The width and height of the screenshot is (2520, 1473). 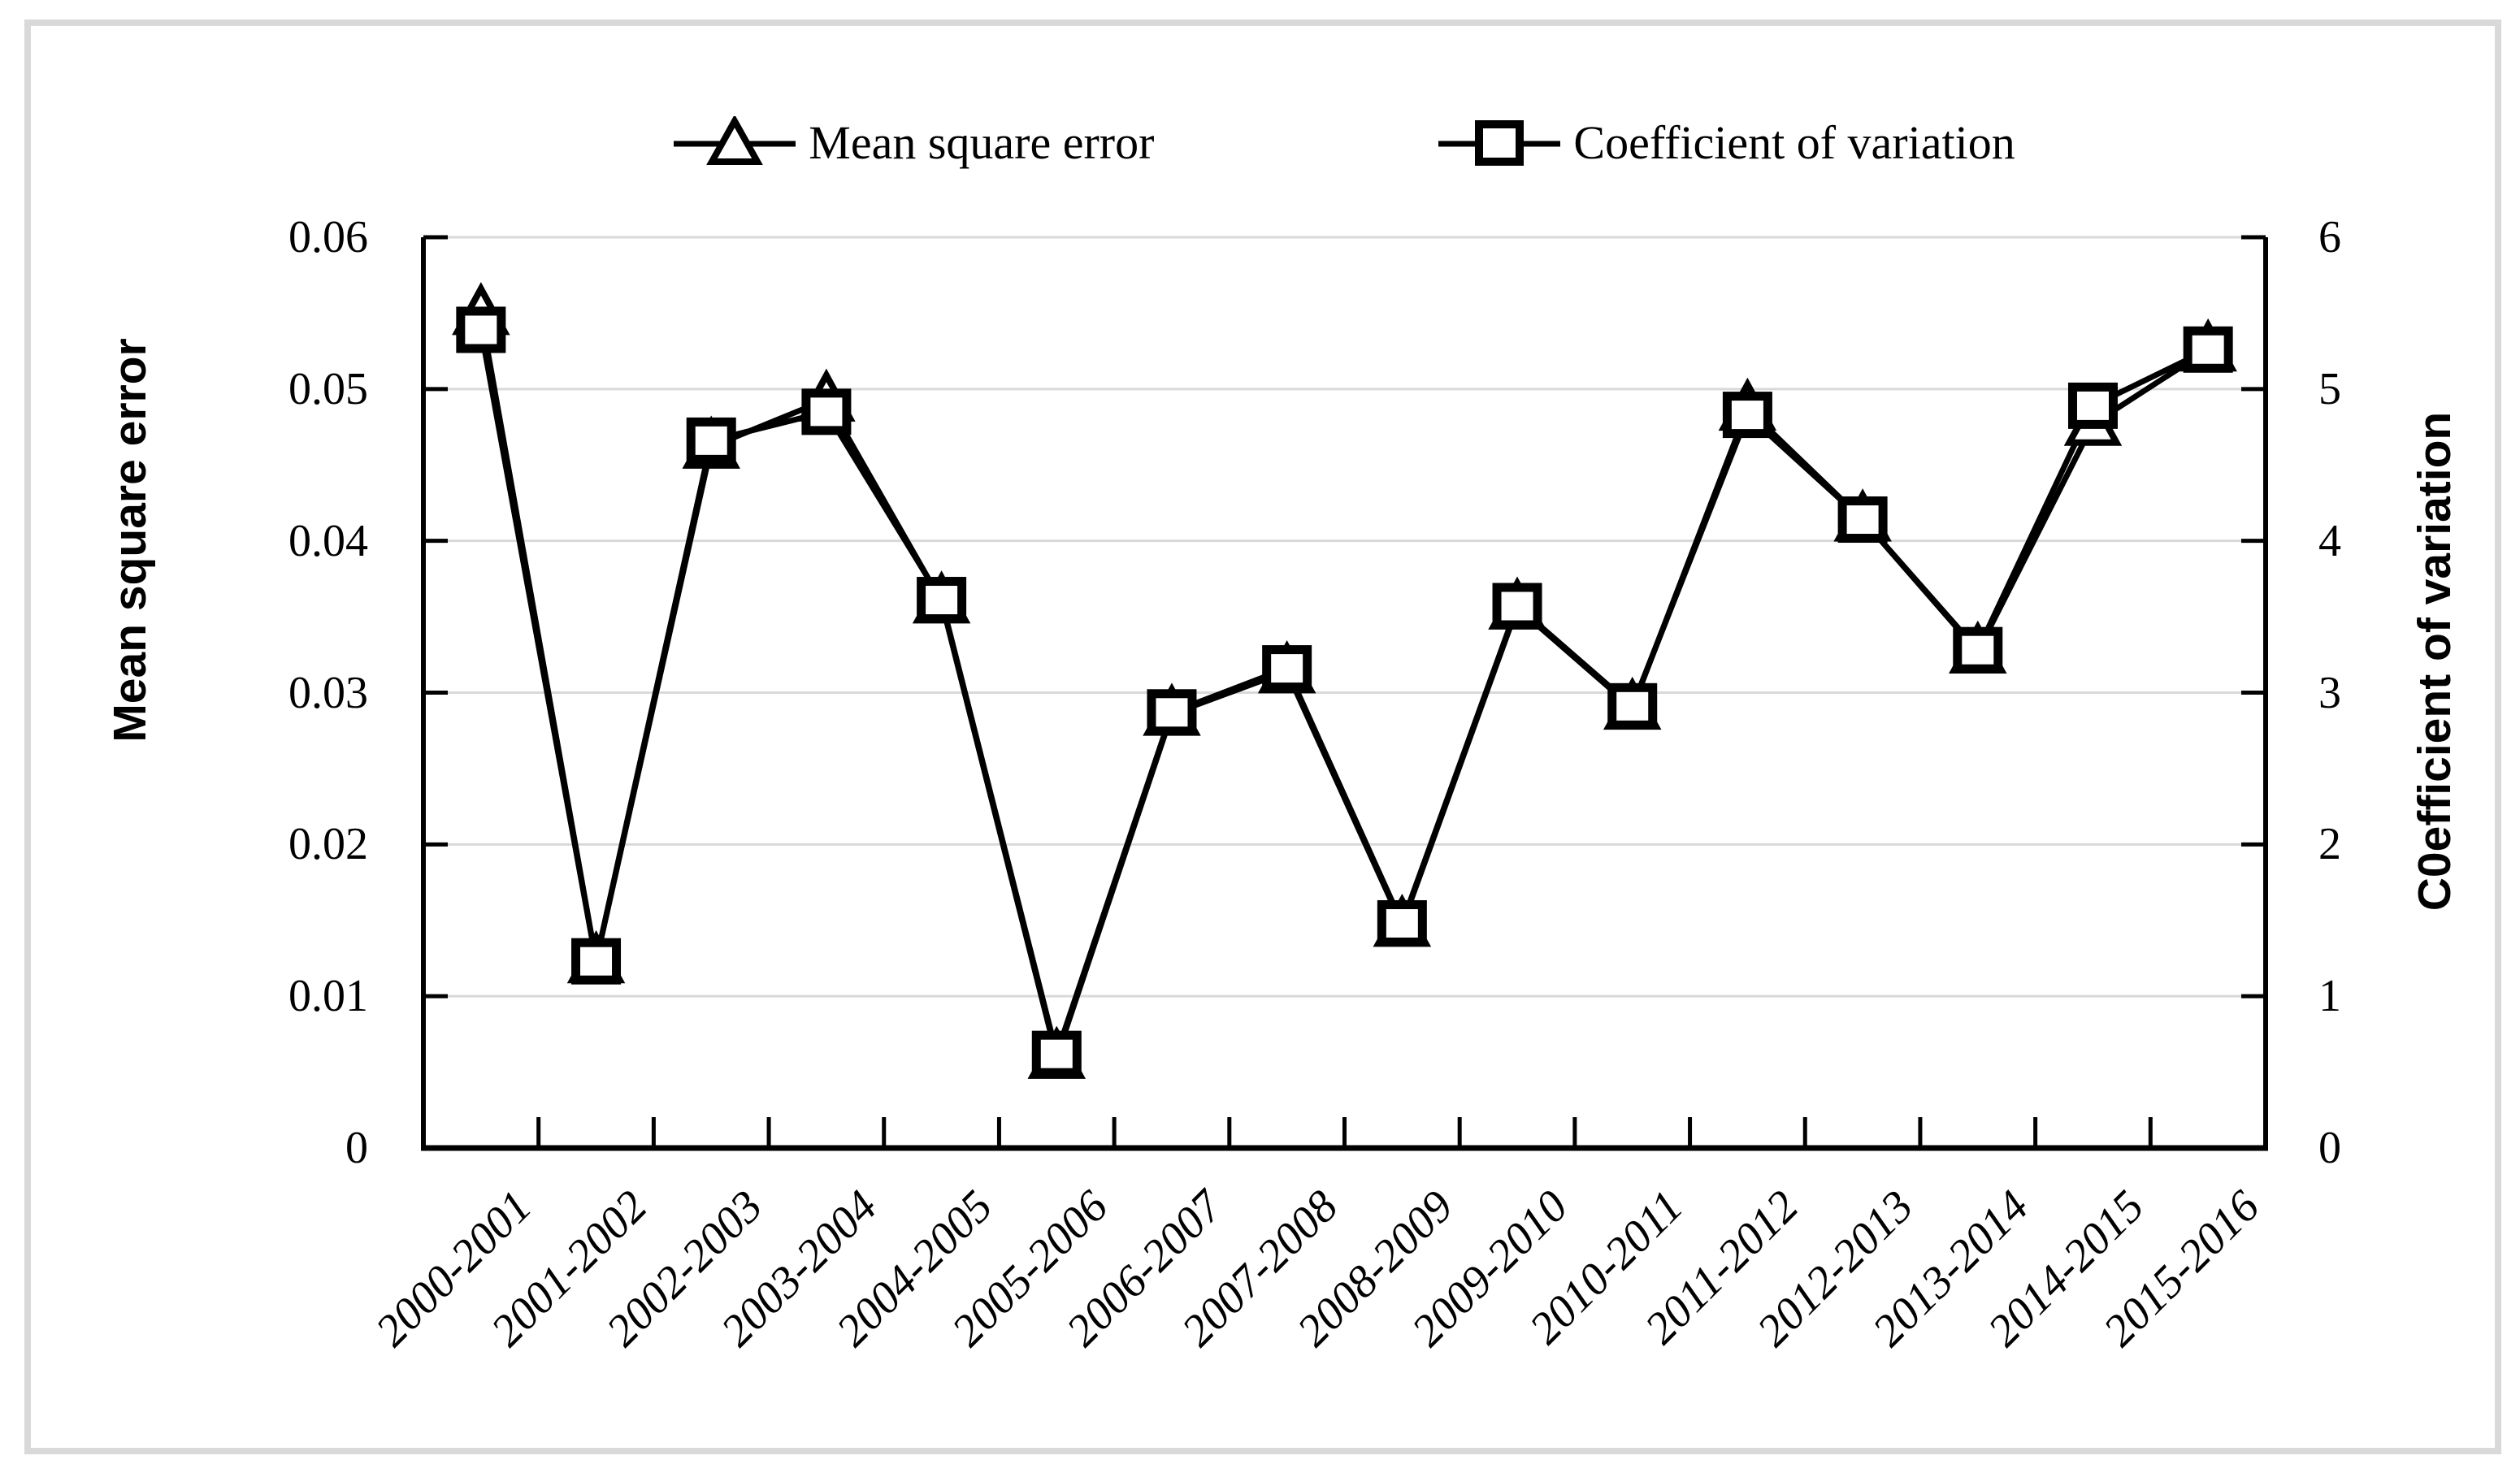 I want to click on y-right-tick-label: 5, so click(x=2329, y=388).